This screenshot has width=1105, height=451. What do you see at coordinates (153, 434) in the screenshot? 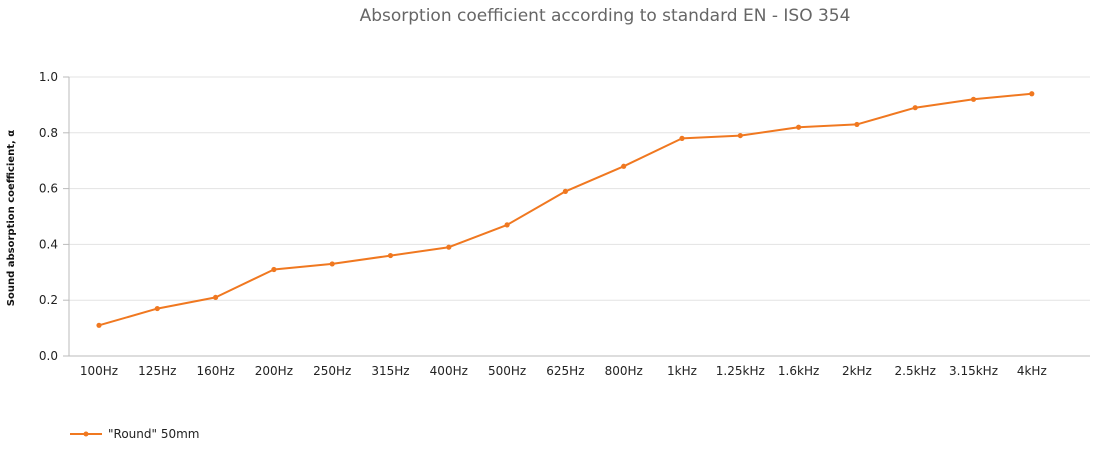
I see `legend-label: "Round" 50mm` at bounding box center [153, 434].